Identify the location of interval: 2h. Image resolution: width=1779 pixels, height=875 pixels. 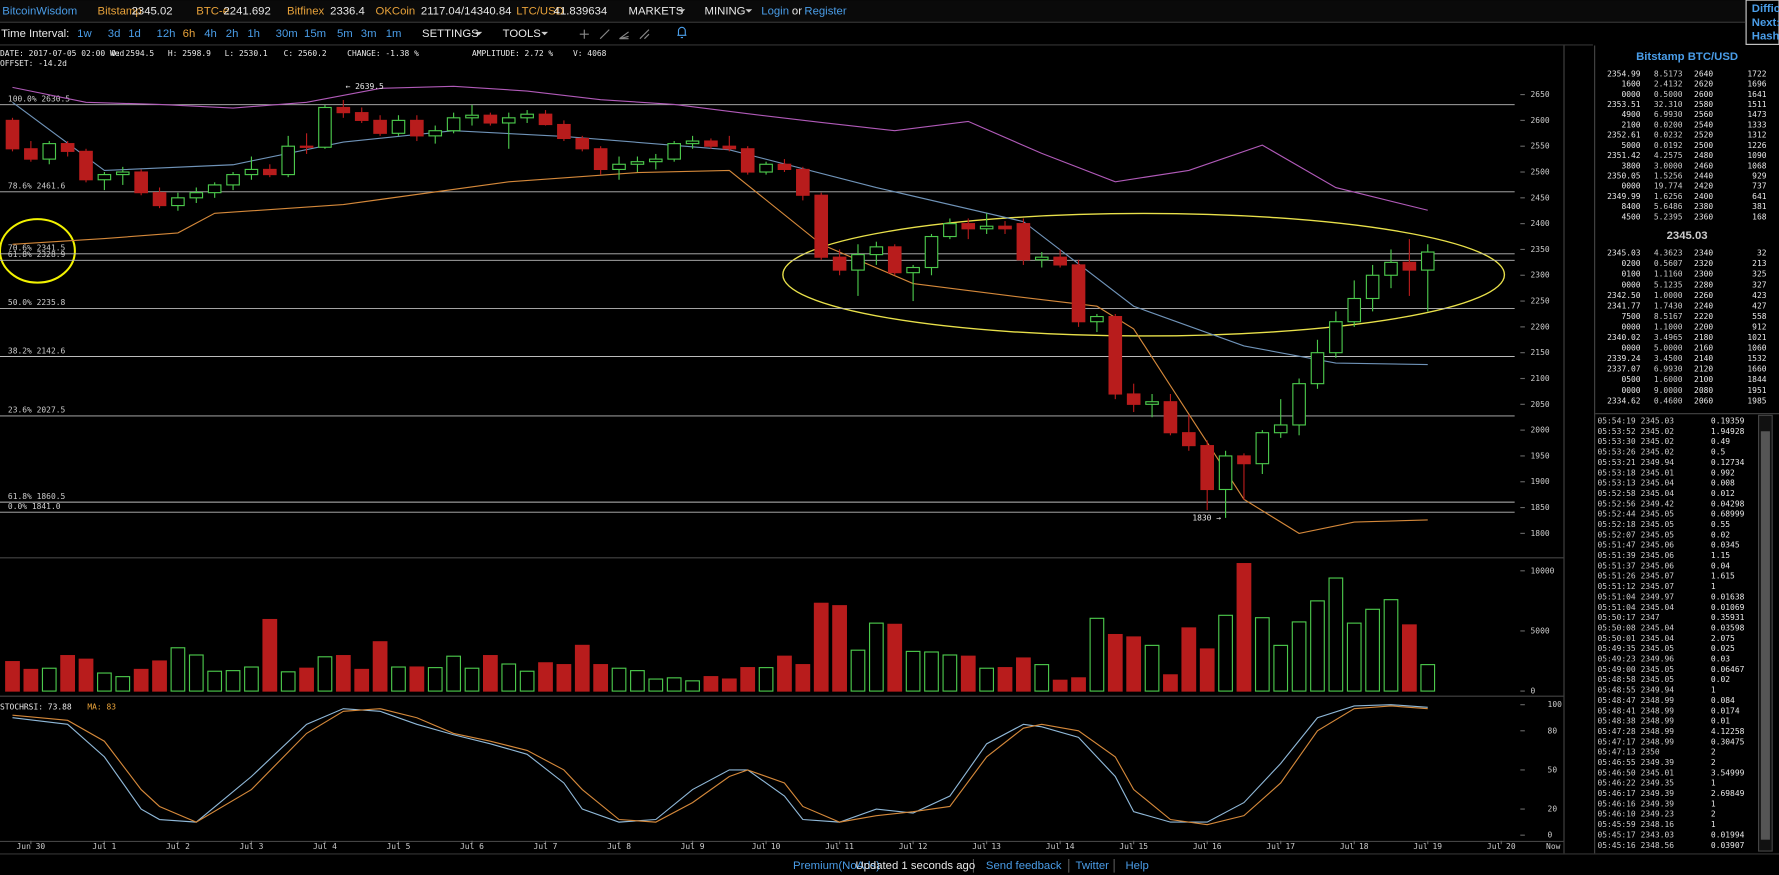
(232, 34).